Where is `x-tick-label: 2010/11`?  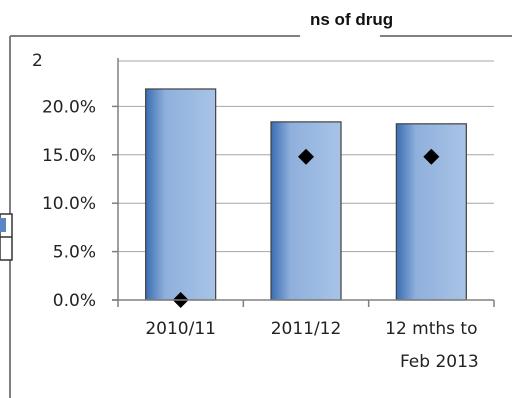
x-tick-label: 2010/11 is located at coordinates (180, 329).